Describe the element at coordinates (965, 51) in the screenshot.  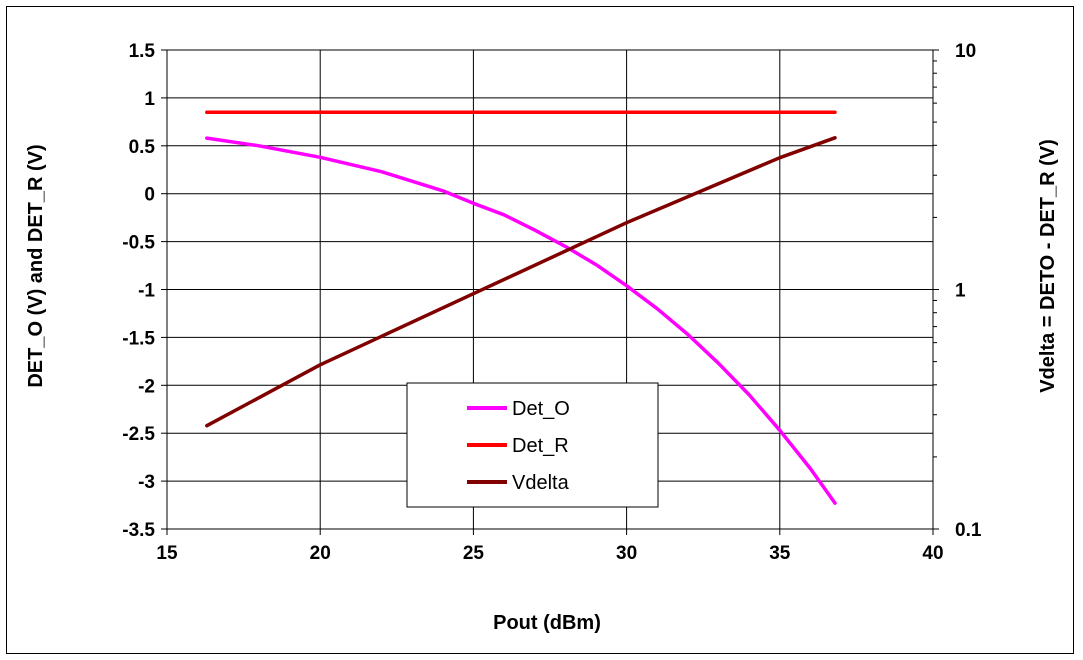
I see `y-right-tick-label: 10` at that location.